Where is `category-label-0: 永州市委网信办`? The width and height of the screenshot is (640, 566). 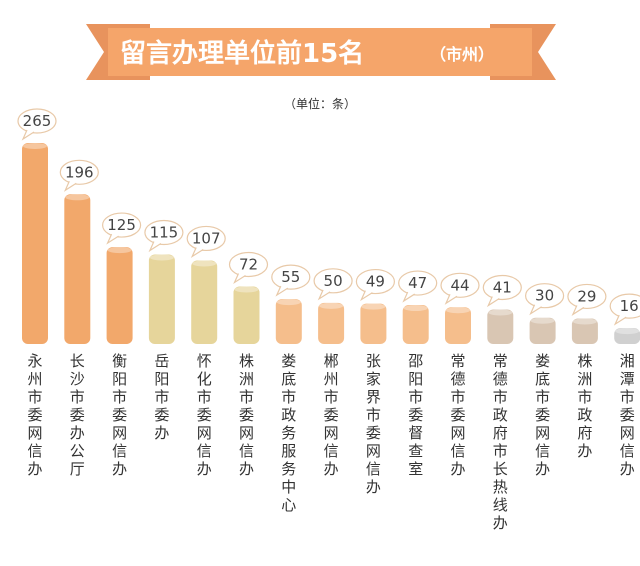 category-label-0: 永州市委网信办 is located at coordinates (34, 415).